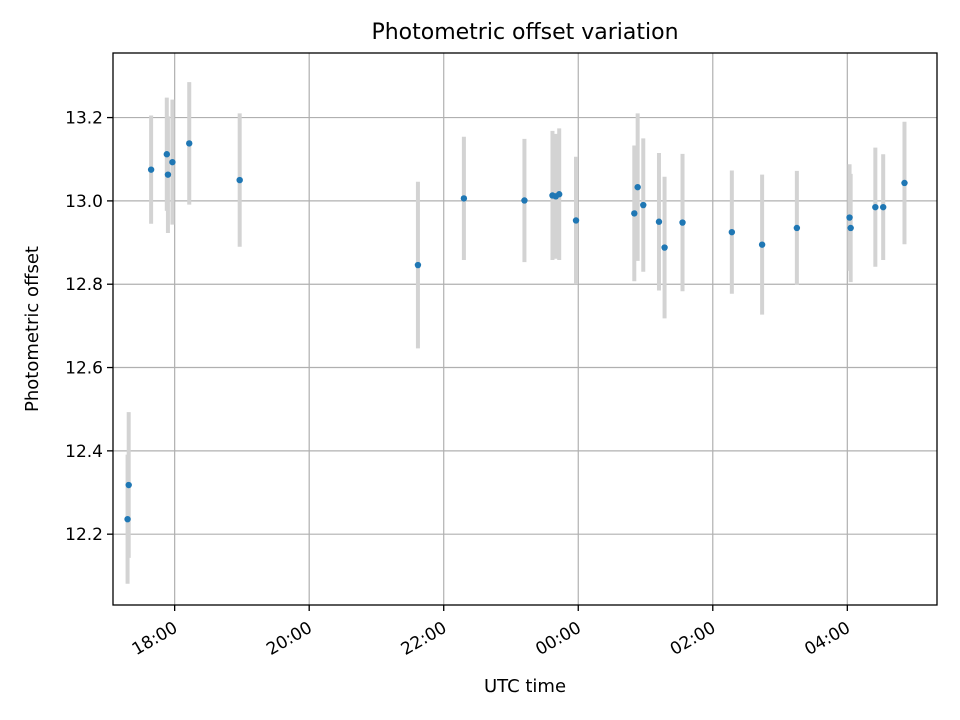 The width and height of the screenshot is (960, 720). Describe the element at coordinates (84, 119) in the screenshot. I see `y-tick-label: 13.2` at that location.